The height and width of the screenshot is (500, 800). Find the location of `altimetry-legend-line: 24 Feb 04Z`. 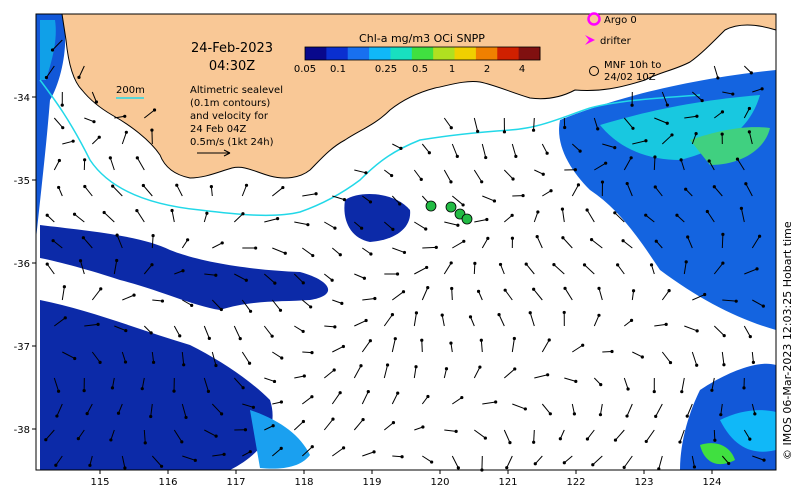

altimetry-legend-line: 24 Feb 04Z is located at coordinates (218, 129).